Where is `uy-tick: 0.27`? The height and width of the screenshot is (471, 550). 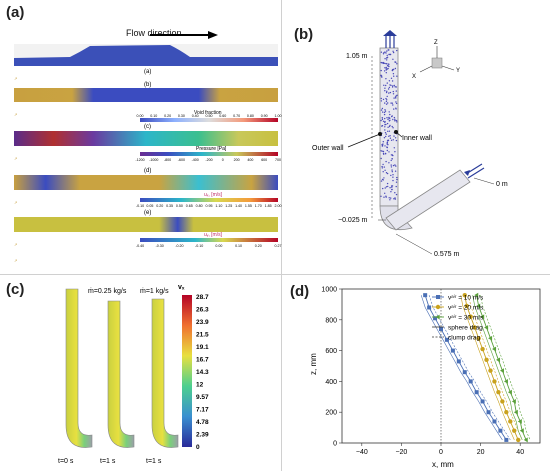 uy-tick: 0.27 is located at coordinates (278, 246).